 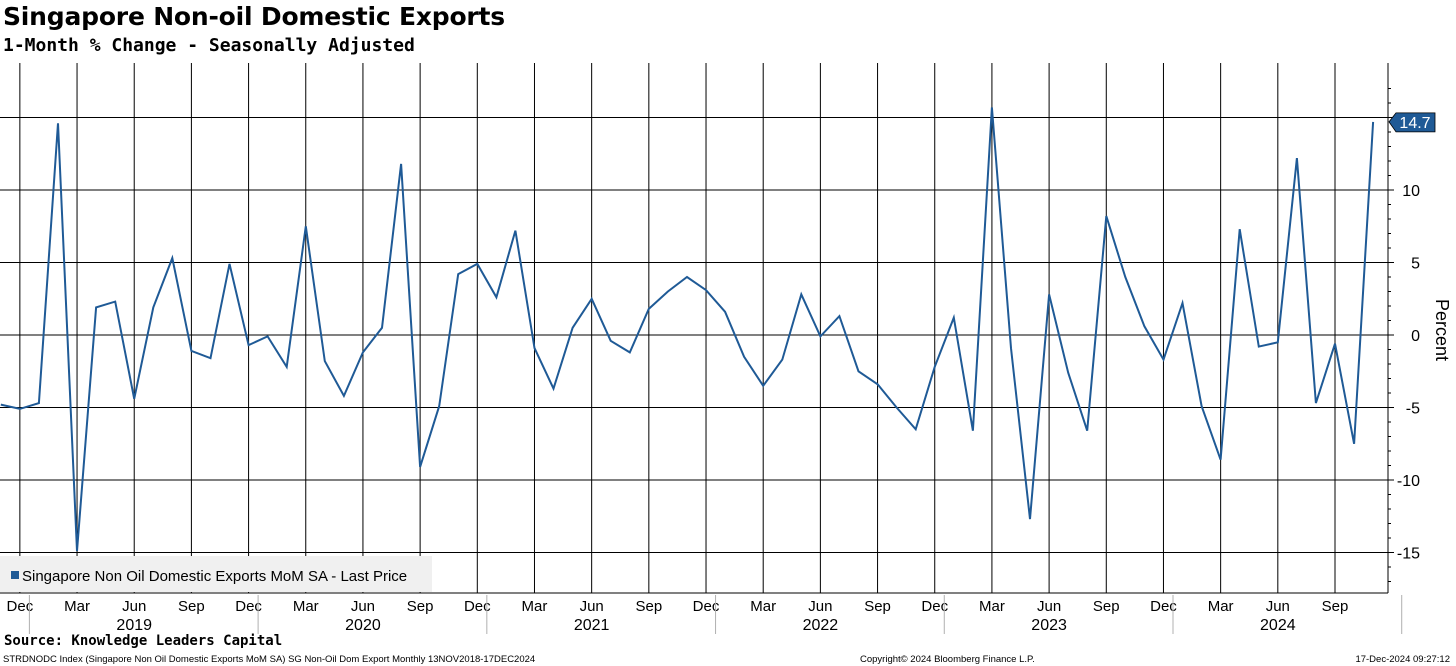 I want to click on y-tick-label: 10, so click(x=1411, y=191).